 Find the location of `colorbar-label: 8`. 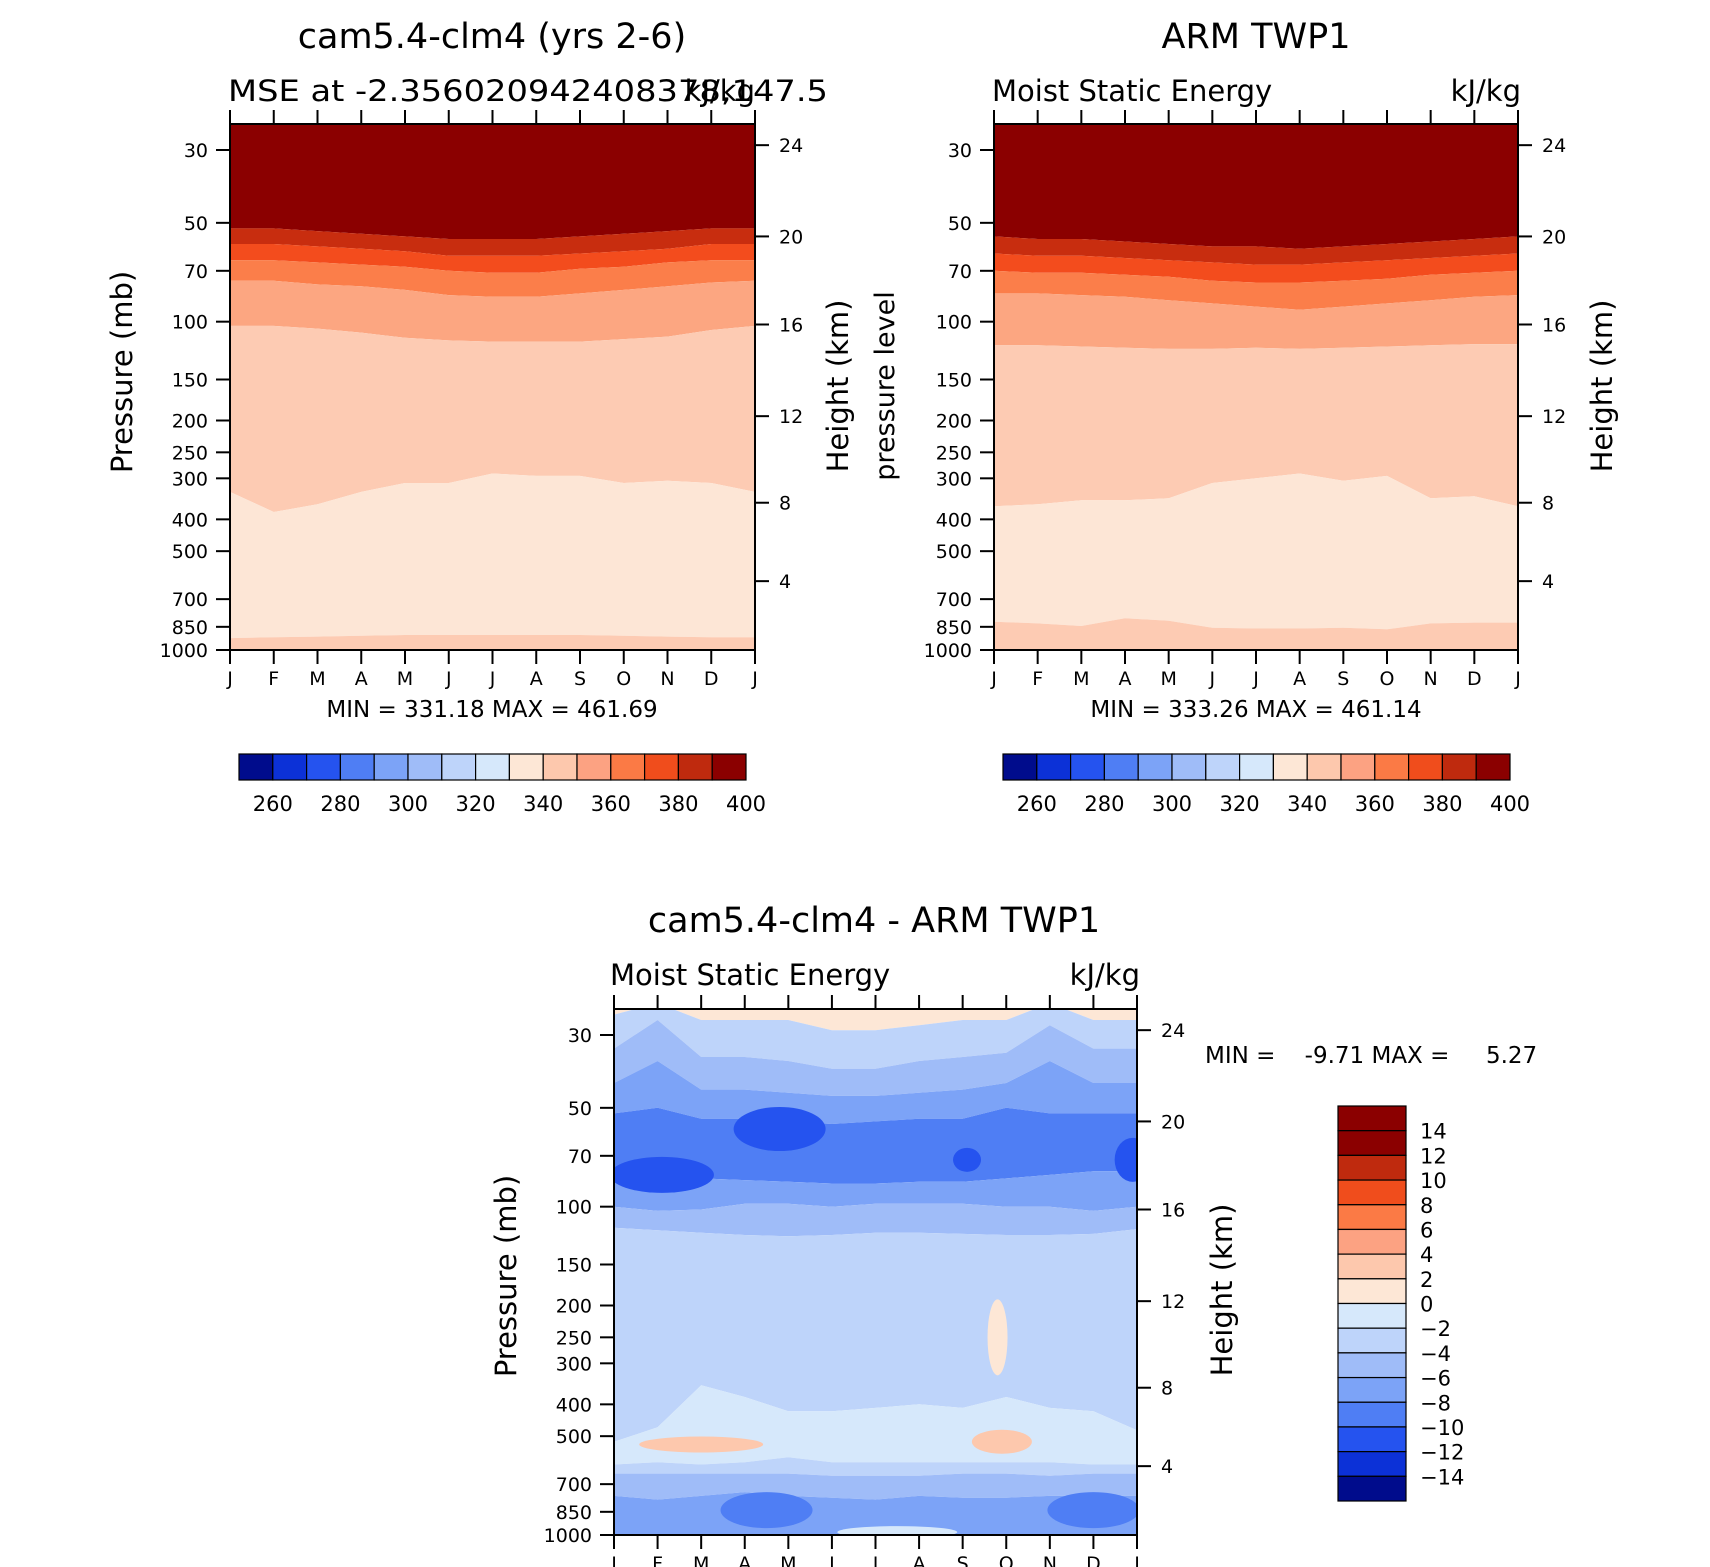

colorbar-label: 8 is located at coordinates (1426, 1206).